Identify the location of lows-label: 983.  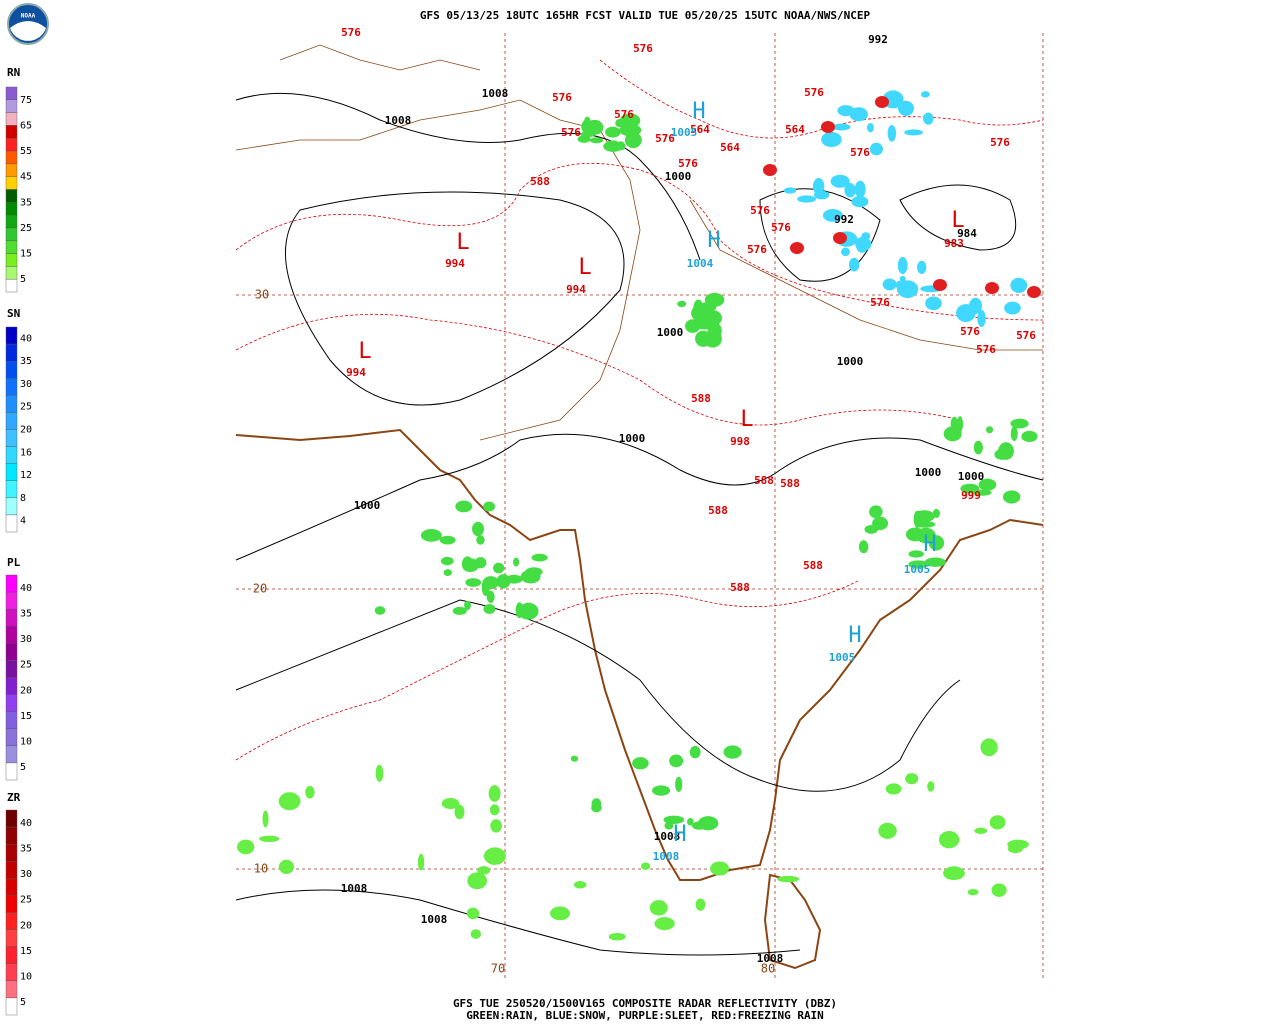
(954, 243).